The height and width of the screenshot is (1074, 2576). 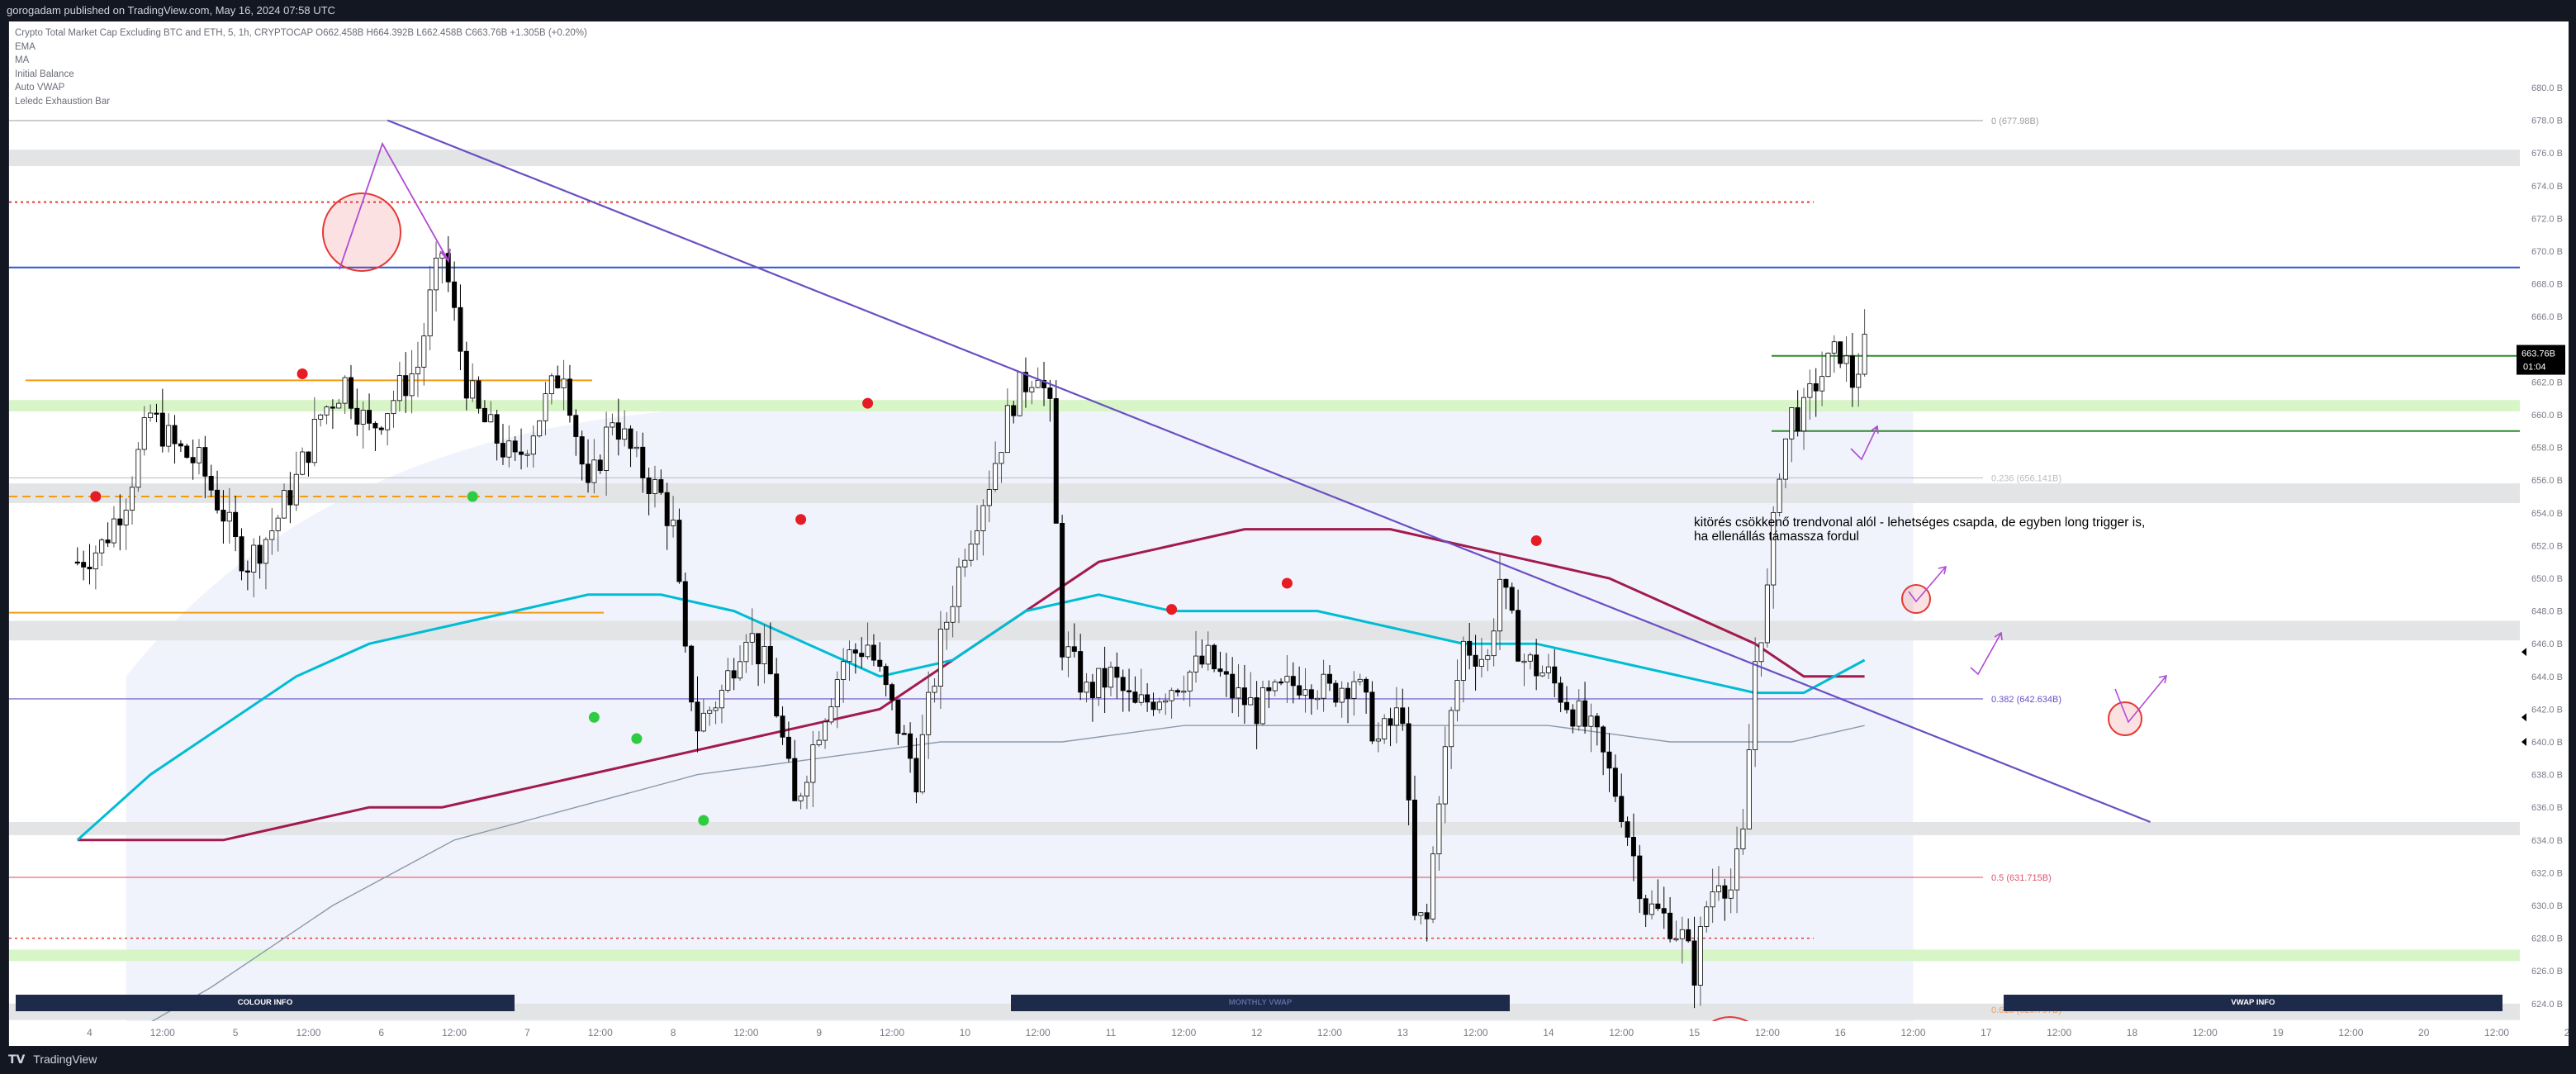 What do you see at coordinates (2544, 533) in the screenshot?
I see `price-axis` at bounding box center [2544, 533].